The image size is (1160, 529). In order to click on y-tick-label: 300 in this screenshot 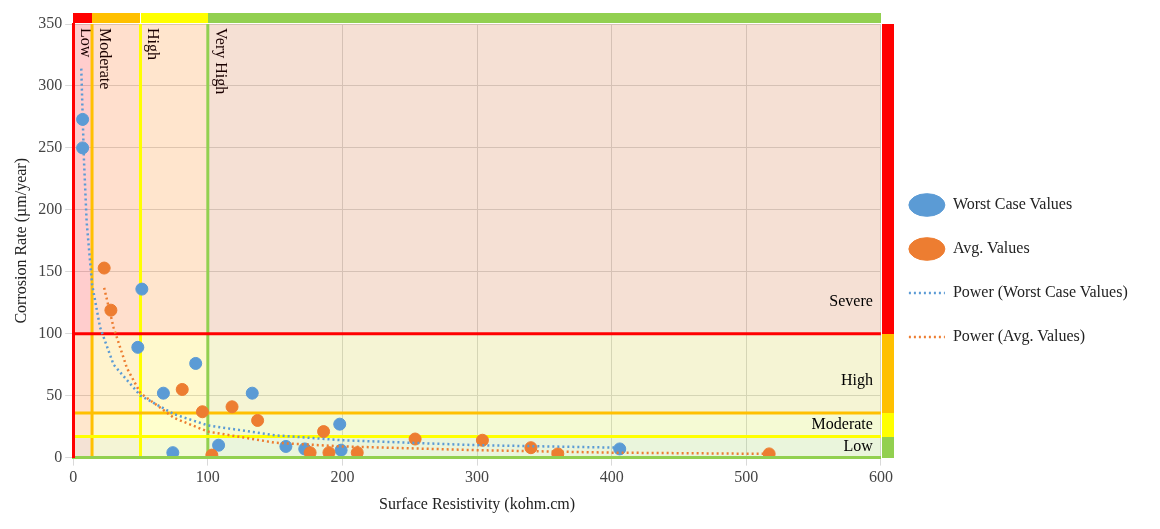, I will do `click(50, 85)`.